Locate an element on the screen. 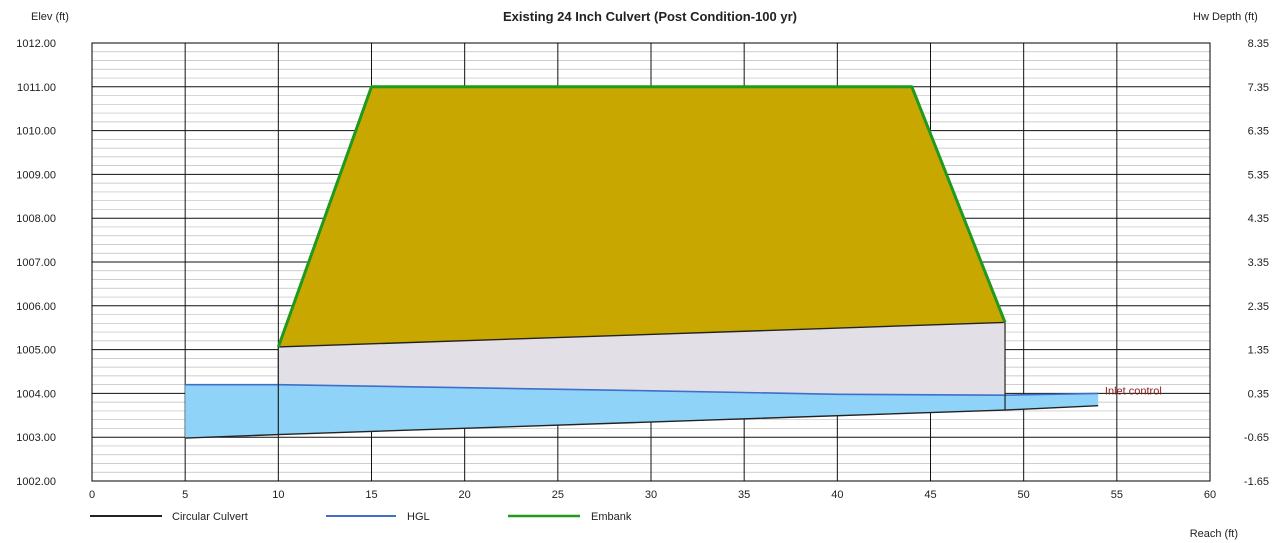  x-tick-label: 25 is located at coordinates (558, 495).